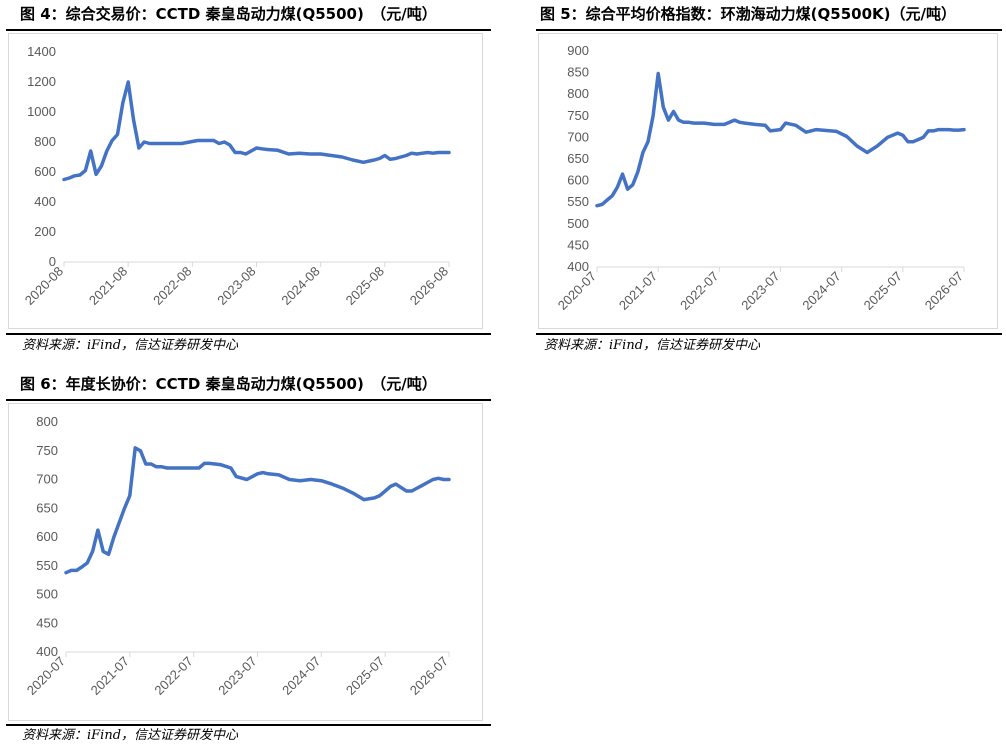 This screenshot has width=1006, height=749. What do you see at coordinates (578, 50) in the screenshot?
I see `y-tick-label: 900` at bounding box center [578, 50].